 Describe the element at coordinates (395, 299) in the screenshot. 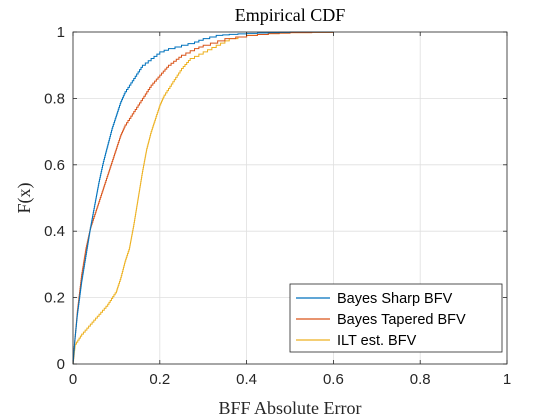

I see `legend-label-0: Bayes Sharp BFV` at that location.